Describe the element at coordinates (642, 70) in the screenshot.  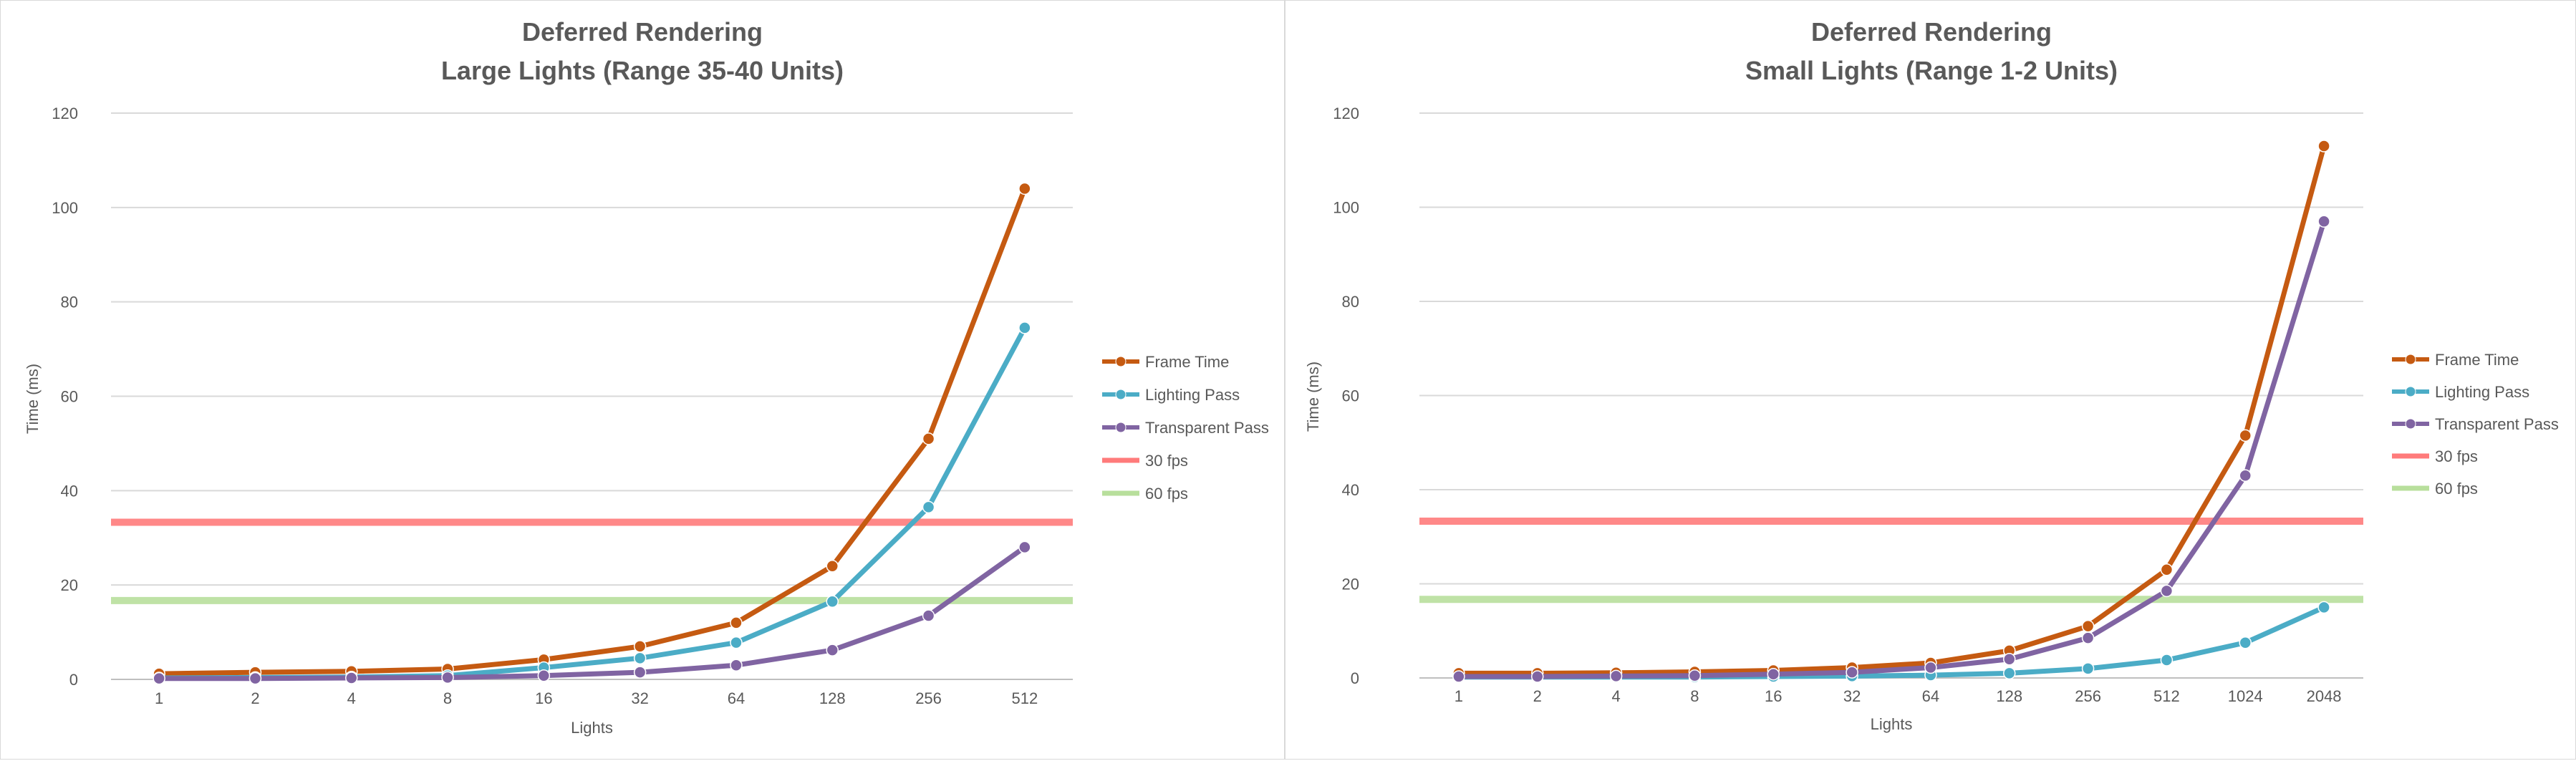
I see `chart-subtitle: Large Lights (Range 35-40 Units)` at that location.